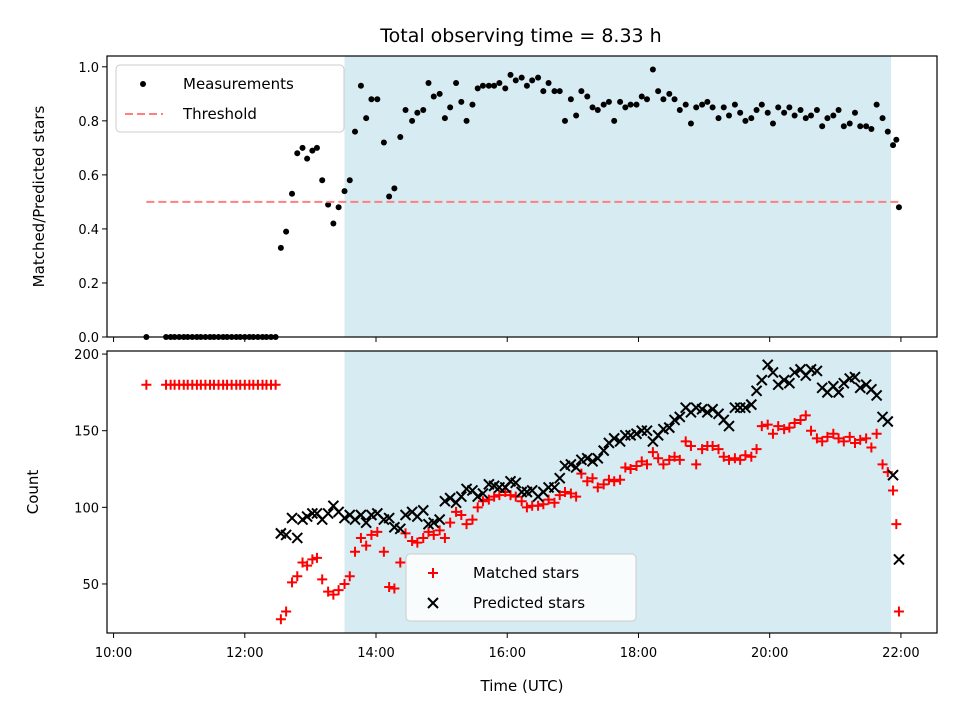 This screenshot has height=720, width=960. I want to click on x-tick-label: 16:00, so click(507, 653).